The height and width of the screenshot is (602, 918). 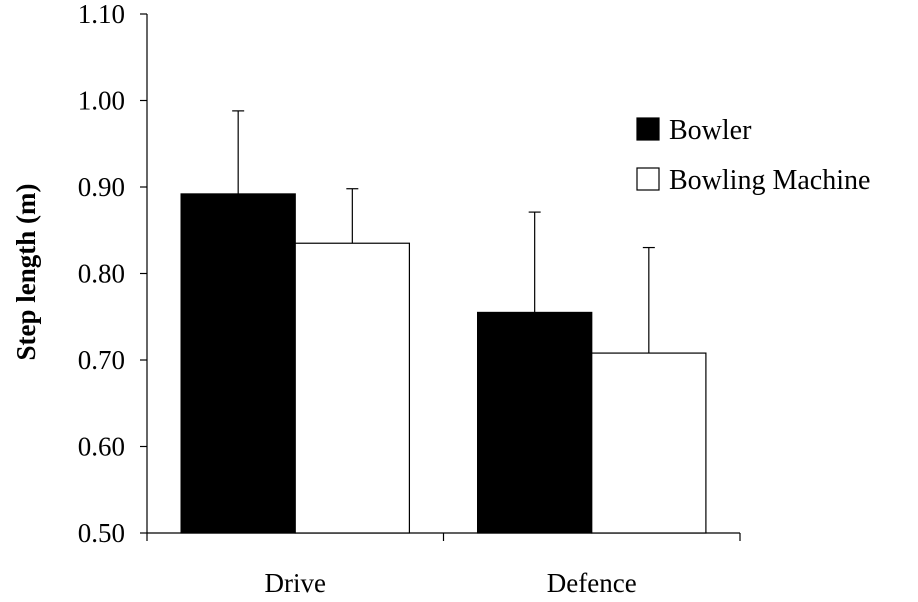 I want to click on y-tick-label: 1.10, so click(x=101, y=14).